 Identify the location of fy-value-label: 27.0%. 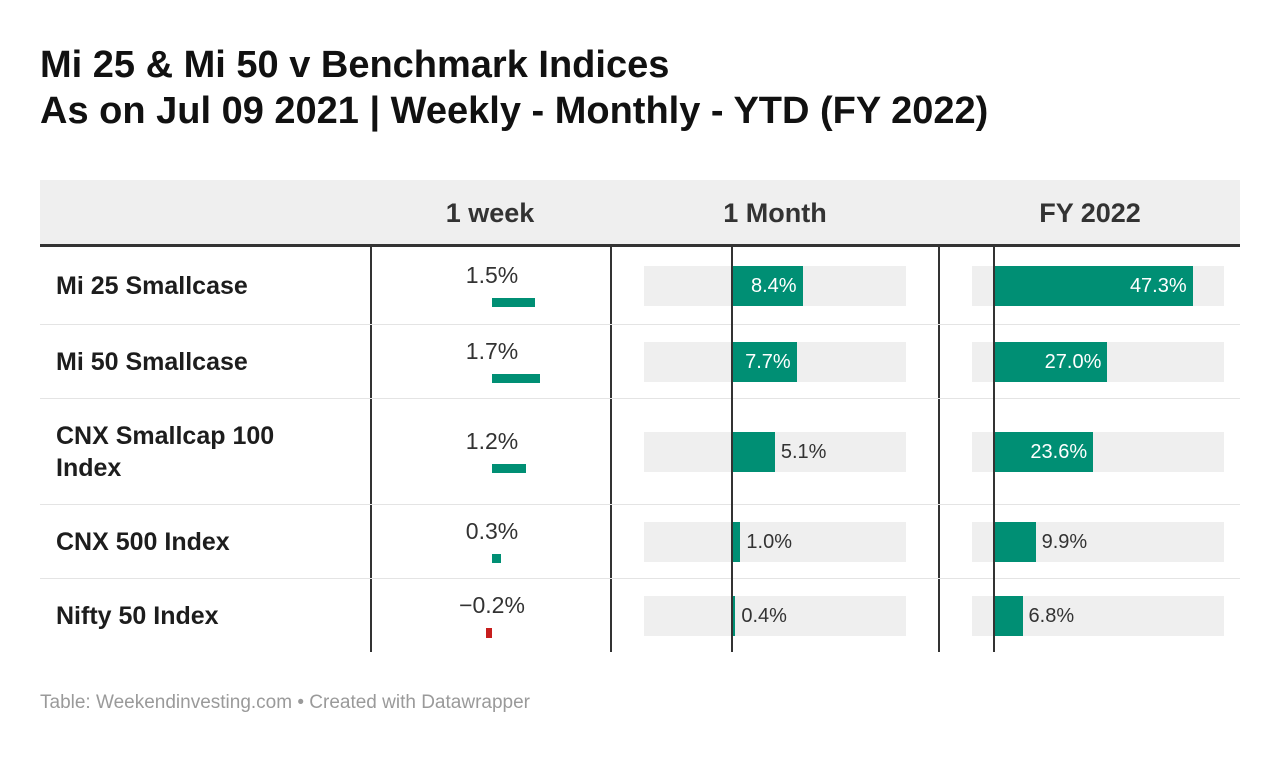
(1073, 362).